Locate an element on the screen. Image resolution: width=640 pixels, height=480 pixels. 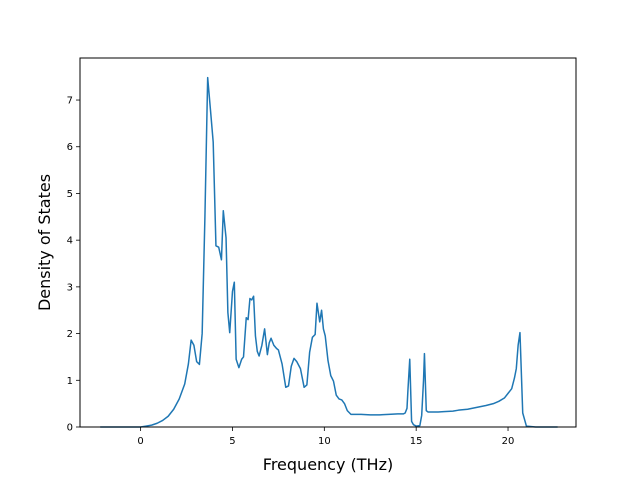
y-tick-label: 4 is located at coordinates (70, 241).